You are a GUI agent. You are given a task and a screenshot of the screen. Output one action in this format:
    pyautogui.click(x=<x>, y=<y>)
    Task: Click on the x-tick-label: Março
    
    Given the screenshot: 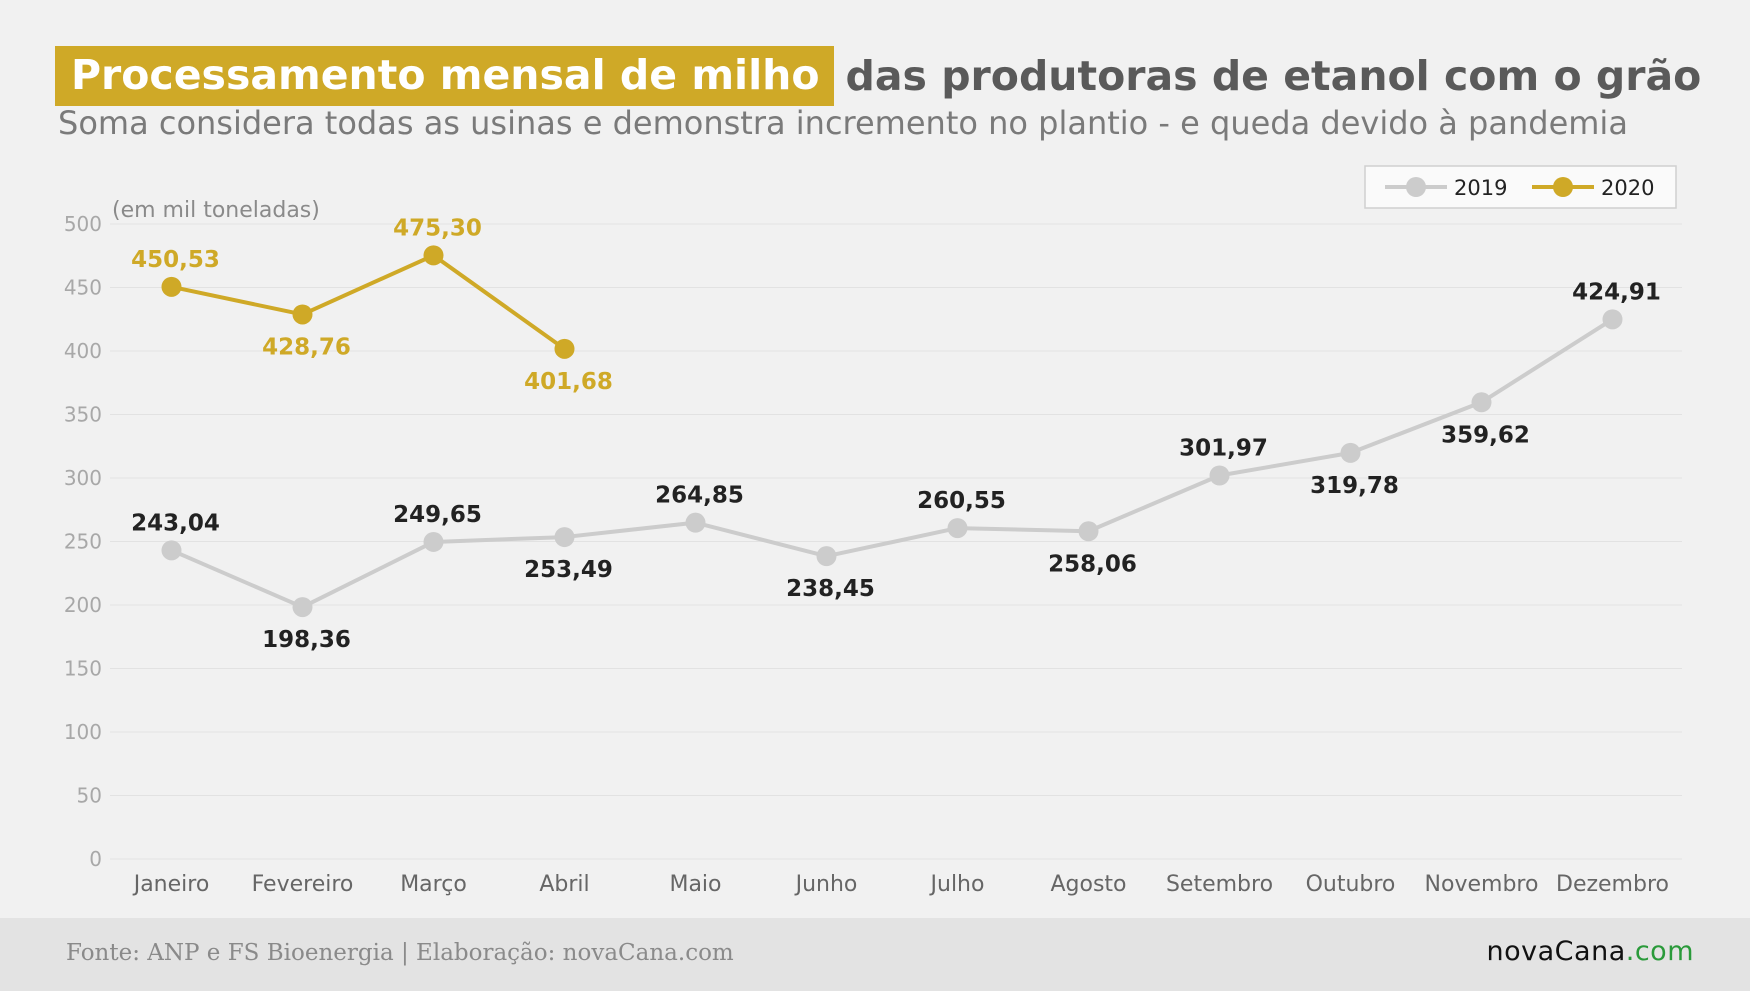 What is the action you would take?
    pyautogui.click(x=433, y=884)
    